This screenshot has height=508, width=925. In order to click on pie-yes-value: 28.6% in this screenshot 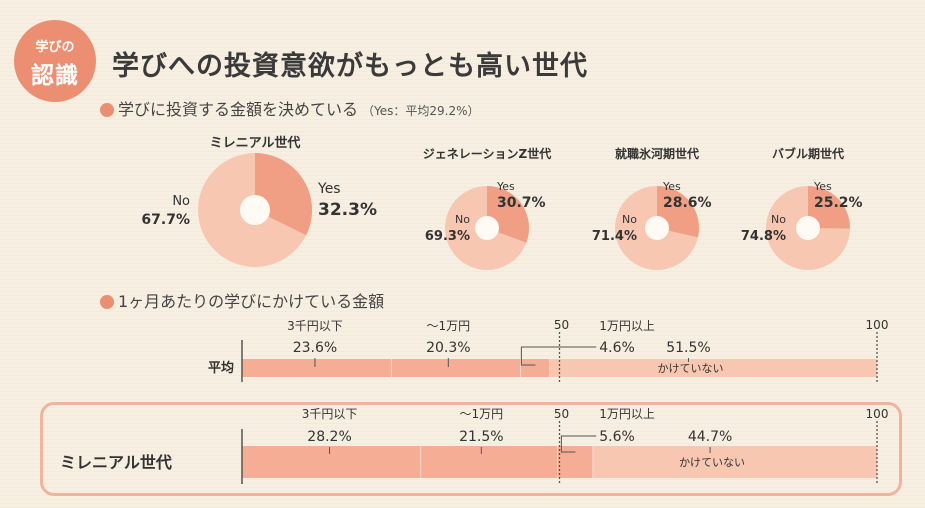, I will do `click(687, 203)`.